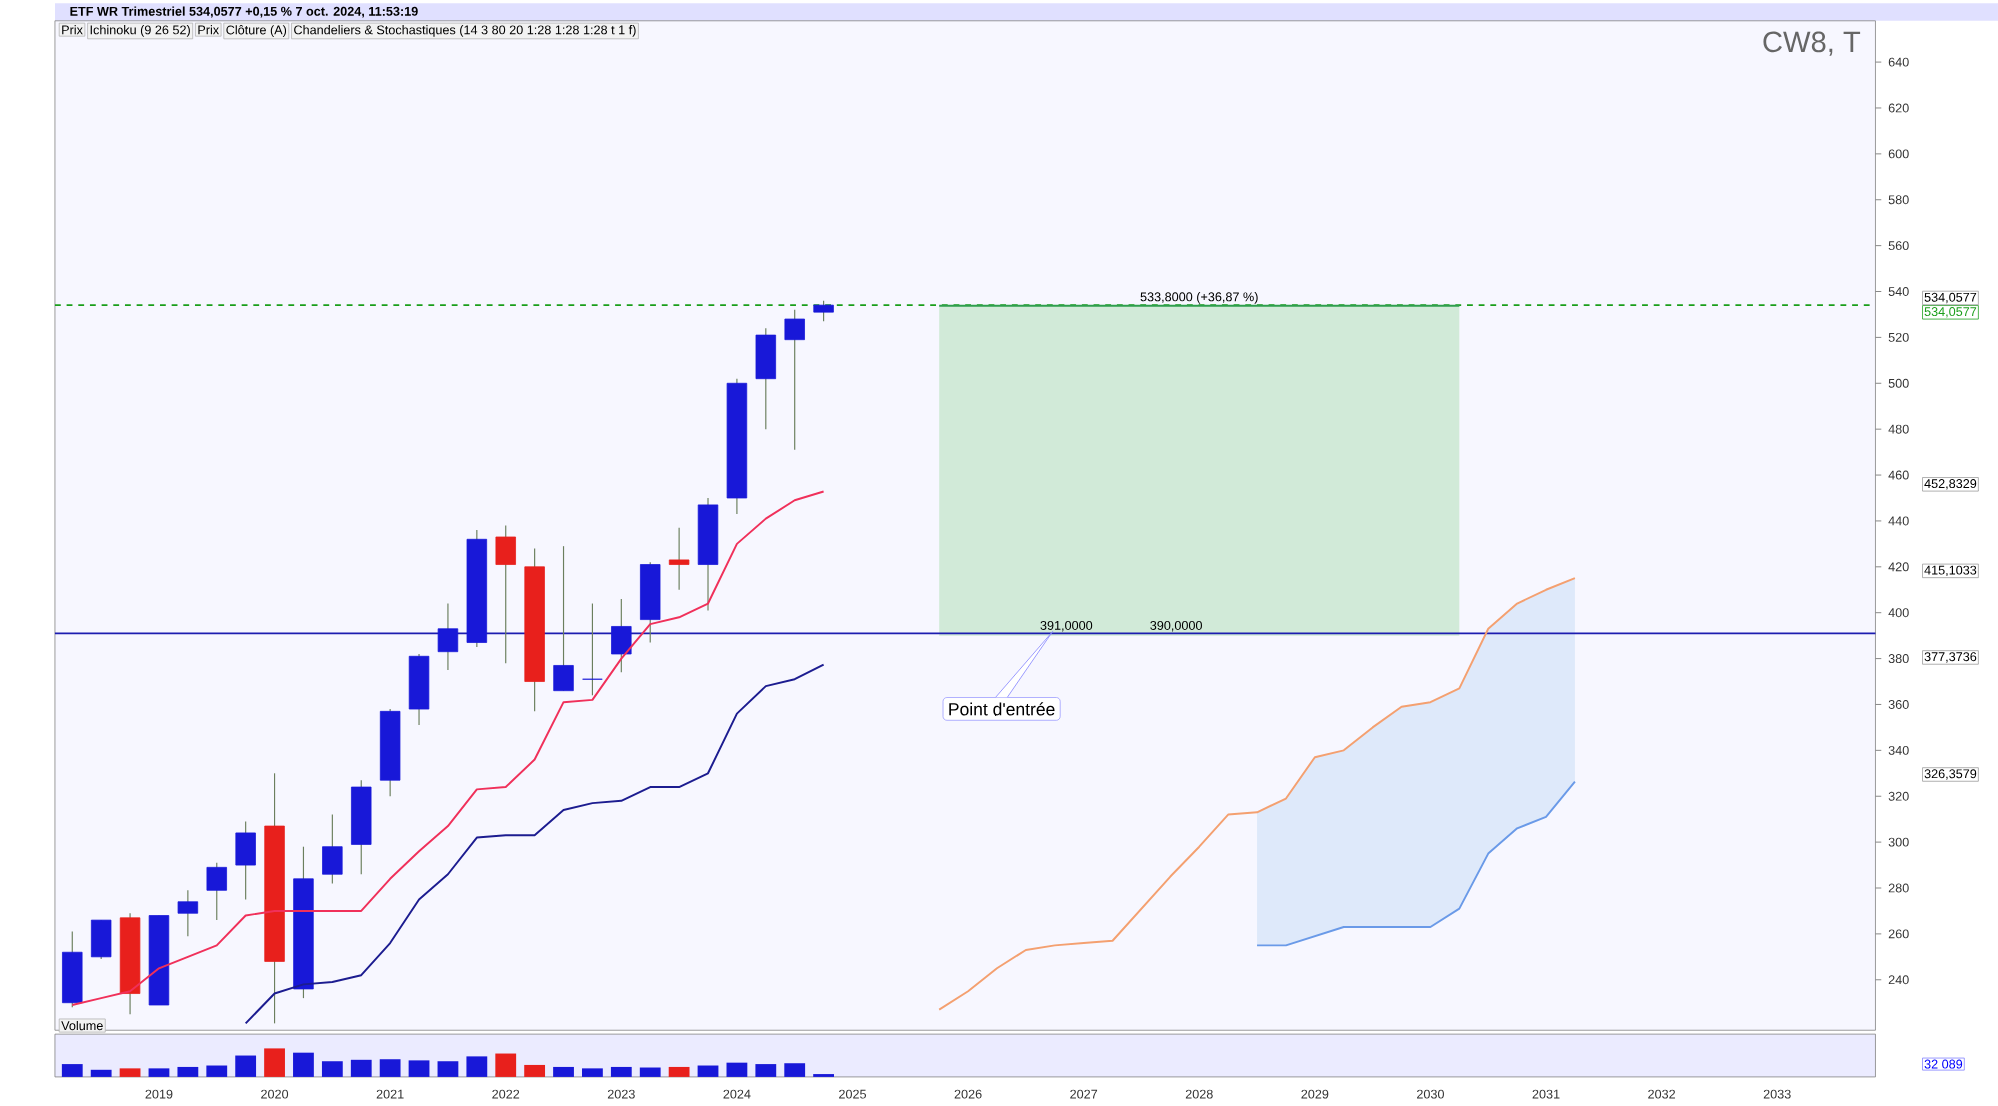  What do you see at coordinates (1812, 44) in the screenshot?
I see `chart-subtitle: CW8, T` at bounding box center [1812, 44].